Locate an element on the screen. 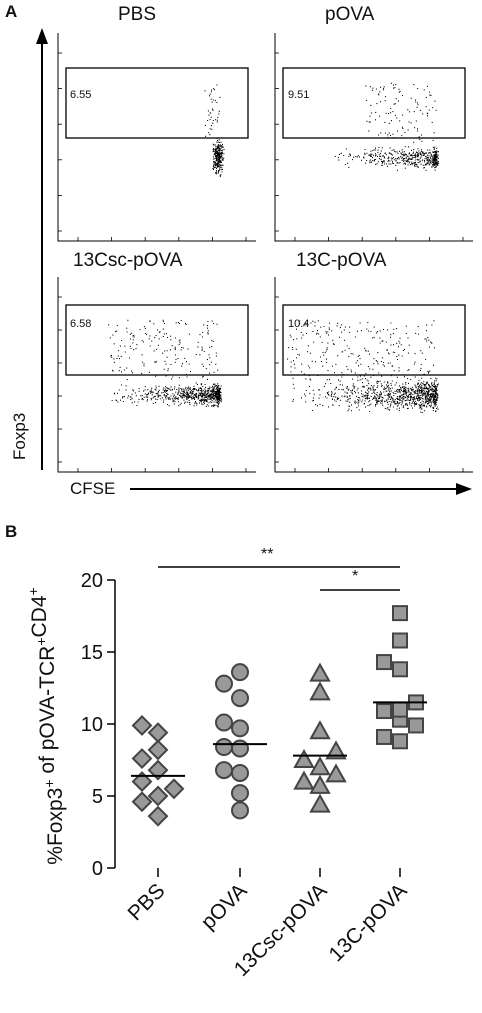  y-tick-label: 5 is located at coordinates (97, 797).